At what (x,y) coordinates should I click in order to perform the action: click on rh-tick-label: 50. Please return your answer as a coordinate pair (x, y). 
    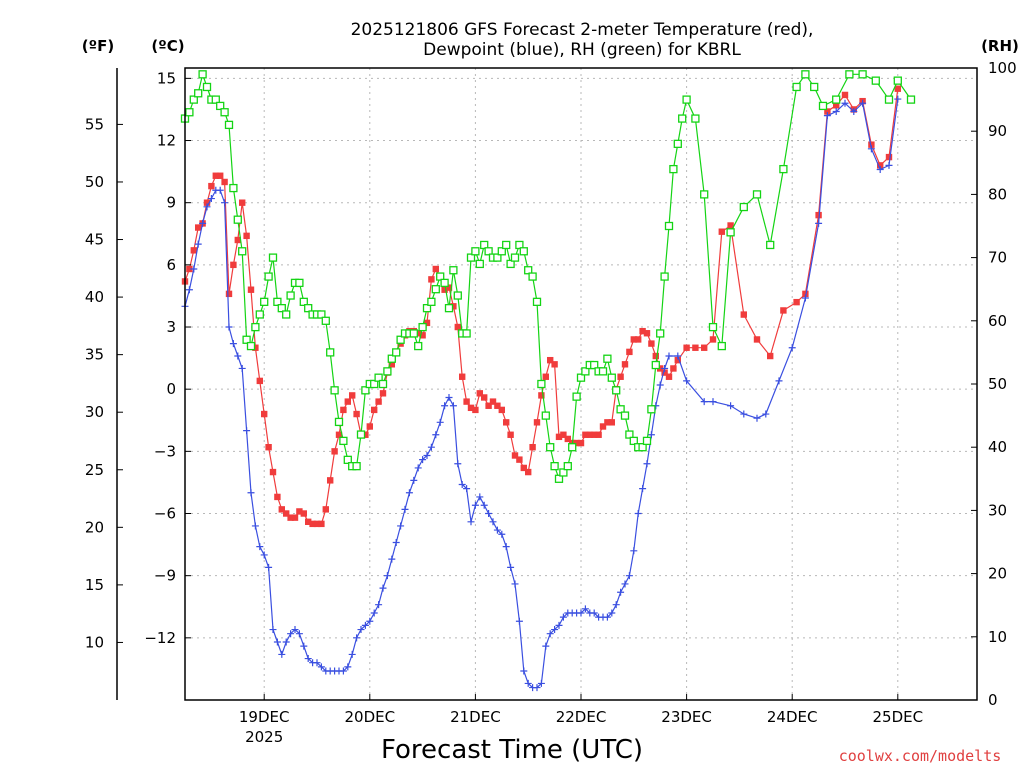
    Looking at the image, I should click on (997, 384).